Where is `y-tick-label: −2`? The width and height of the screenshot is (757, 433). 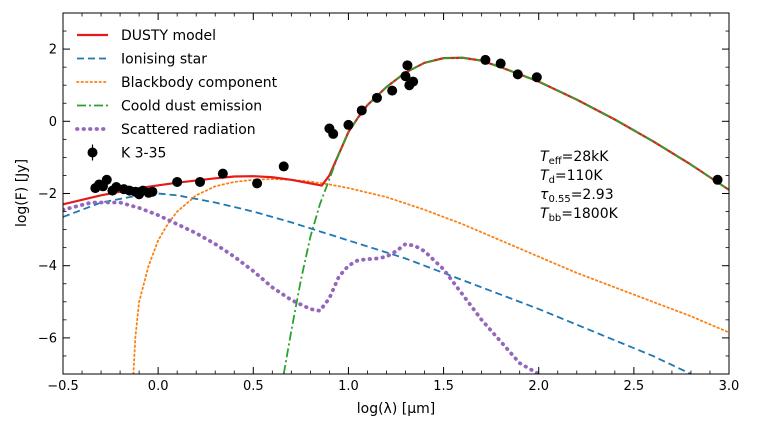
y-tick-label: −2 is located at coordinates (47, 194).